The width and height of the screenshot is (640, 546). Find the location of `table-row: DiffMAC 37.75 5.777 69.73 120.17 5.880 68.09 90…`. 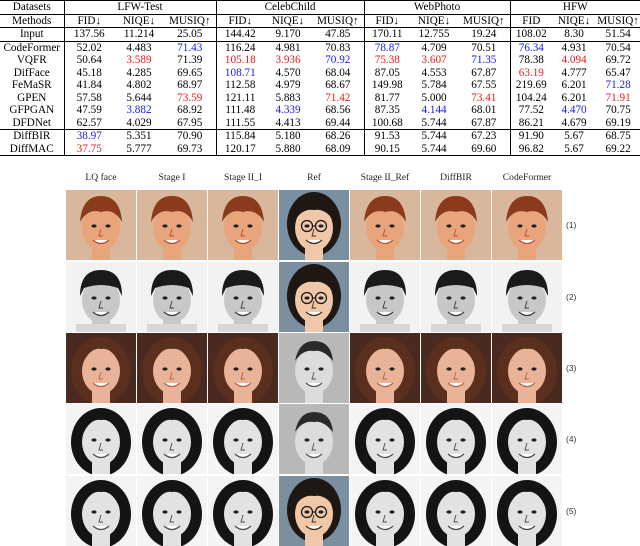

table-row: DiffMAC 37.75 5.777 69.73 120.17 5.880 68.09 90… is located at coordinates (320, 149).